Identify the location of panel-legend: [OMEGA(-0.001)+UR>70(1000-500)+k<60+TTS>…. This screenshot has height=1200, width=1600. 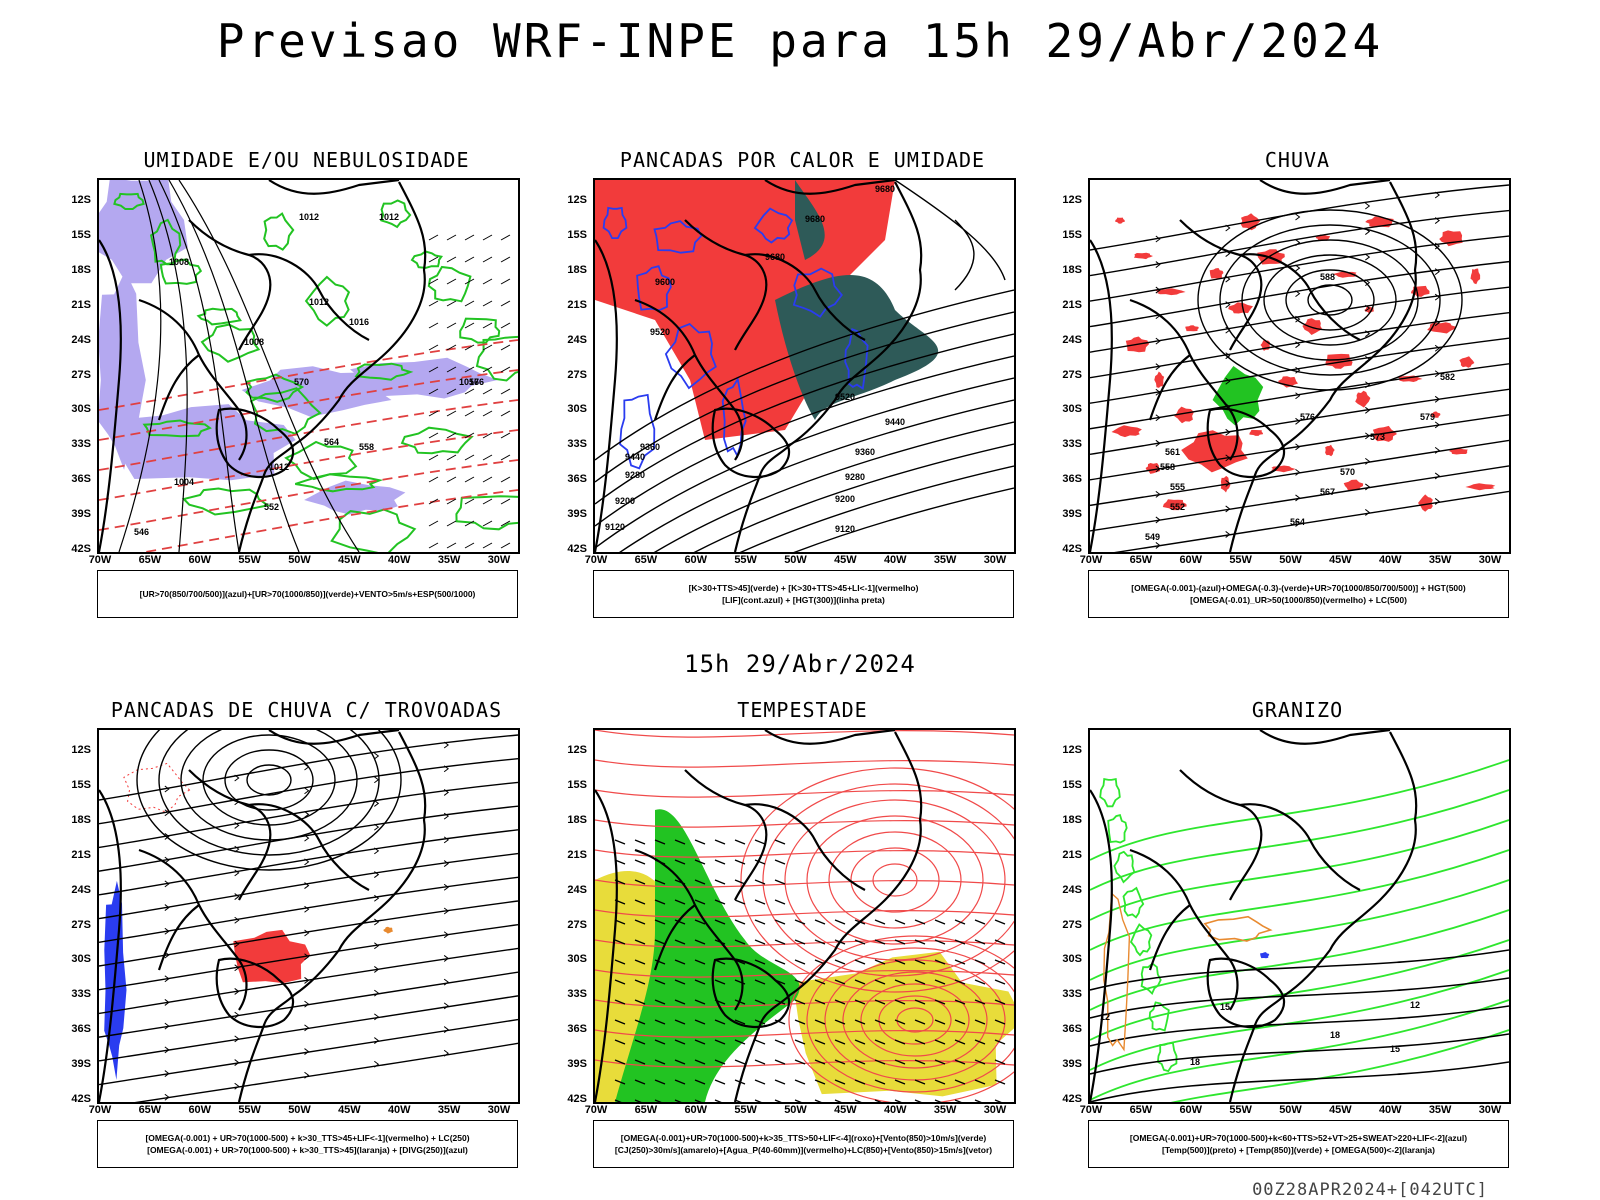
(1298, 1144).